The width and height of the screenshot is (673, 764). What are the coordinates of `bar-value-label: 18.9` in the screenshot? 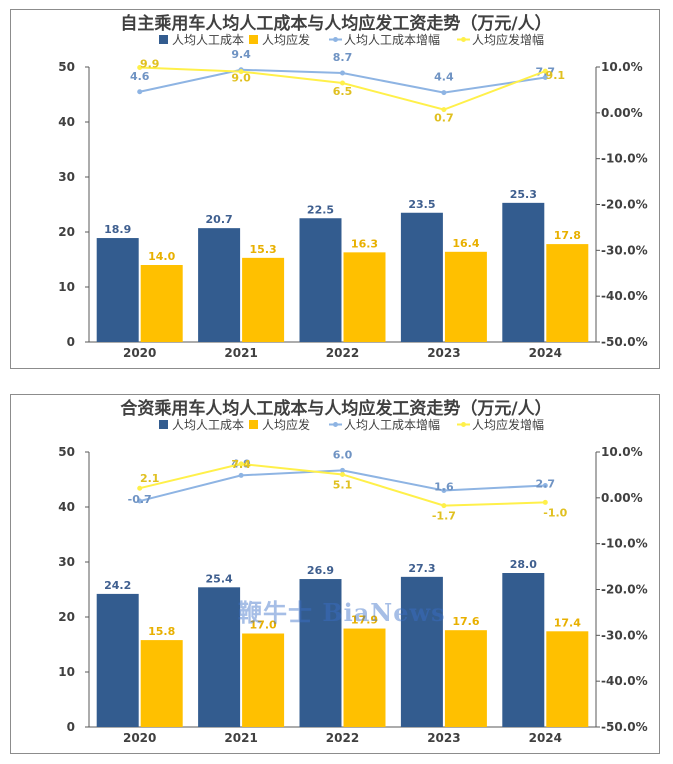 It's located at (117, 229).